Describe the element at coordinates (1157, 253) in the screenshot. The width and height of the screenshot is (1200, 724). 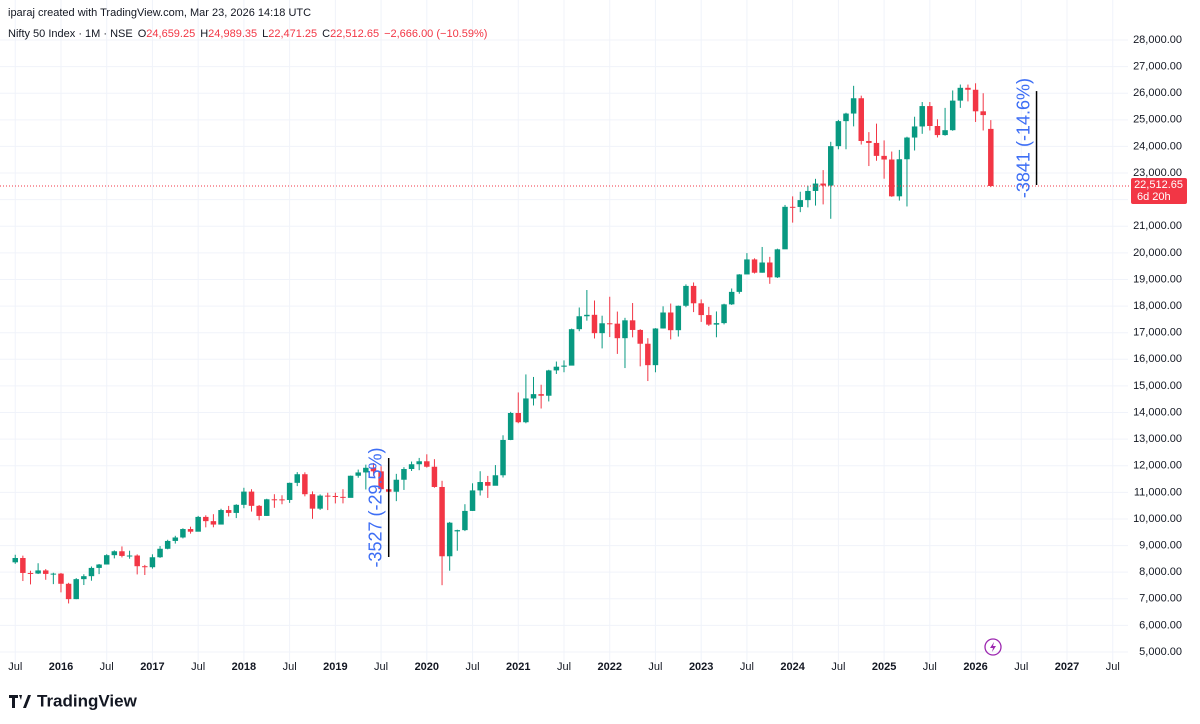
I see `y-tick-label: 20,000.00` at that location.